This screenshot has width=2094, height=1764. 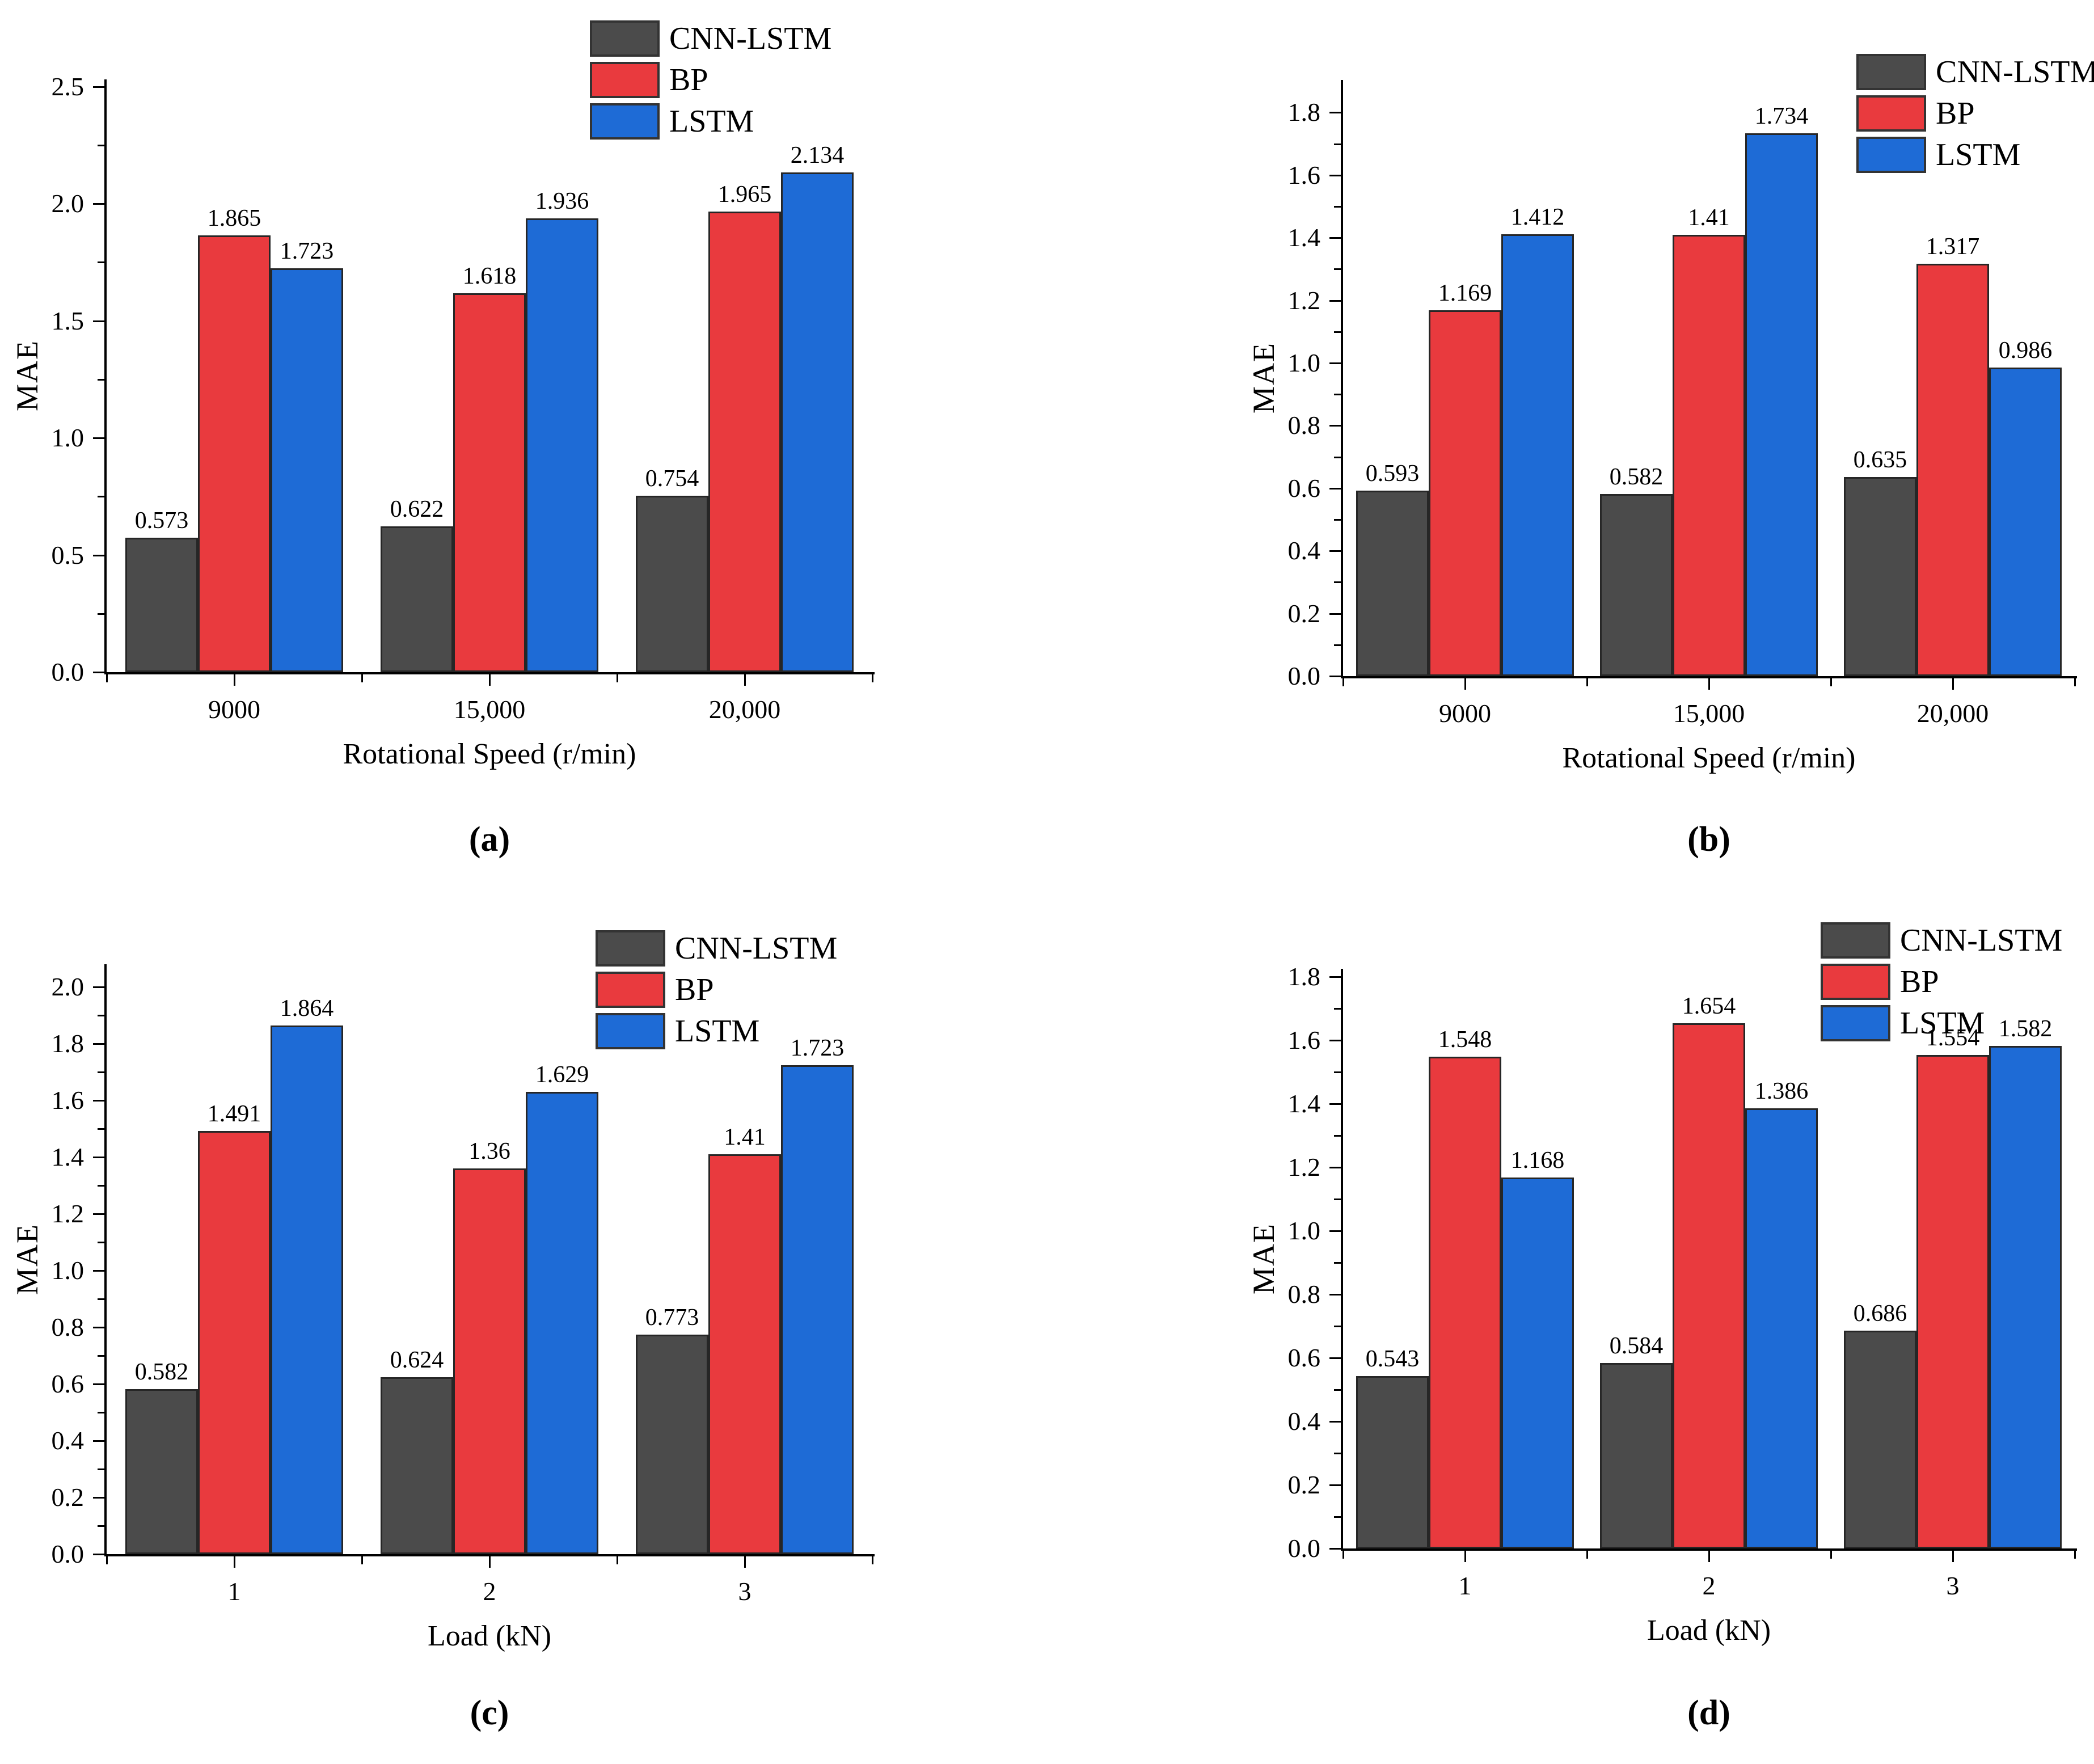 I want to click on y-tick-label: 2.0, so click(x=68, y=203).